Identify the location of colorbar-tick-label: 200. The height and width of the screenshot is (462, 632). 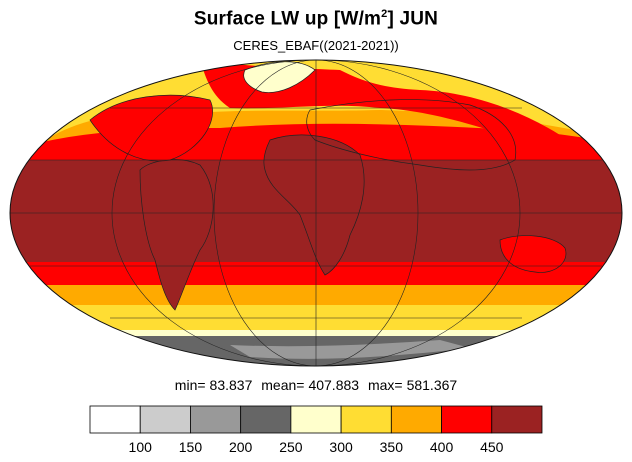
(241, 447).